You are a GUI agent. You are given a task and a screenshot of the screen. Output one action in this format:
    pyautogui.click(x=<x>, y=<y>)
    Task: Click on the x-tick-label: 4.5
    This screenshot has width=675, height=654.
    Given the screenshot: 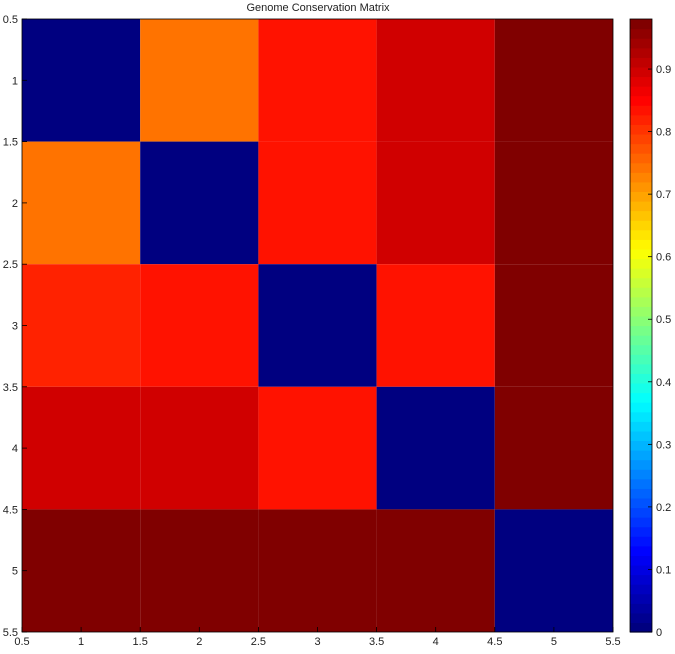 What is the action you would take?
    pyautogui.click(x=494, y=642)
    